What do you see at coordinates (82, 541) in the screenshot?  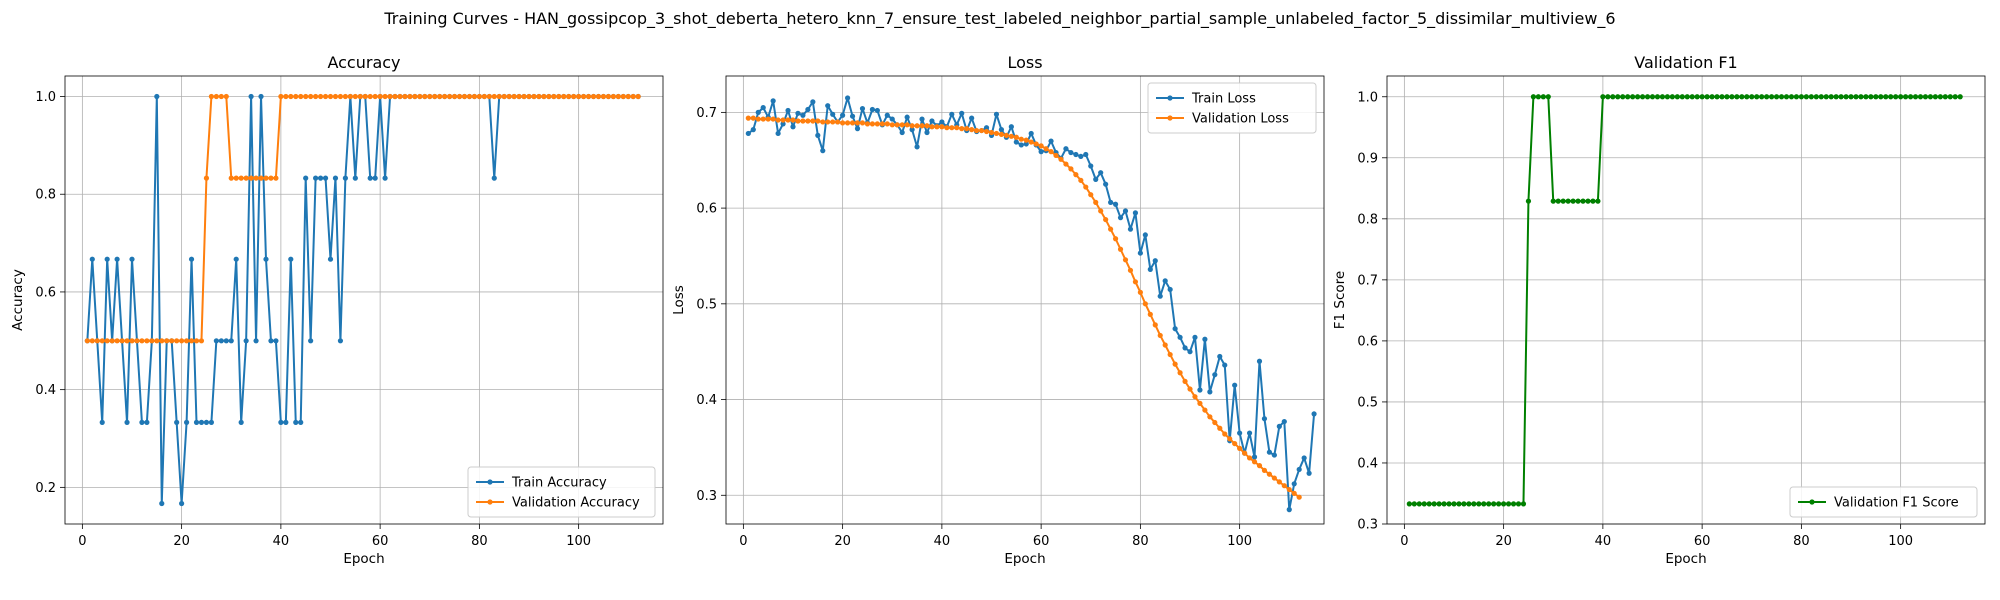 I see `x-tick-label: 0` at bounding box center [82, 541].